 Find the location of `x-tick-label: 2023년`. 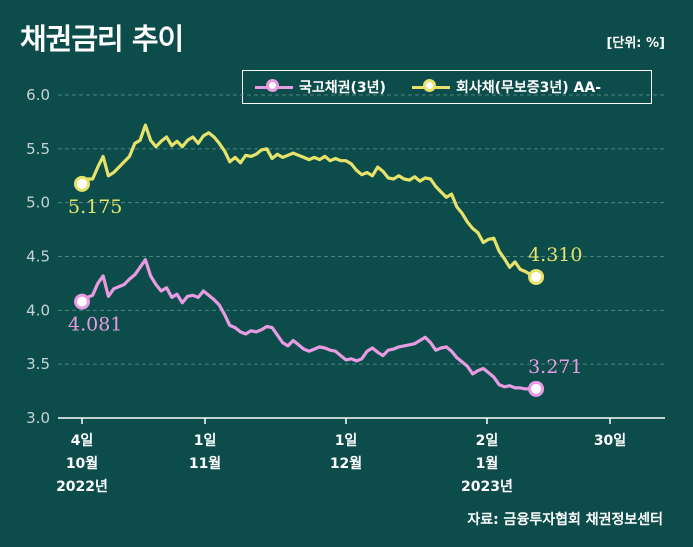

x-tick-label: 2023년 is located at coordinates (487, 487).